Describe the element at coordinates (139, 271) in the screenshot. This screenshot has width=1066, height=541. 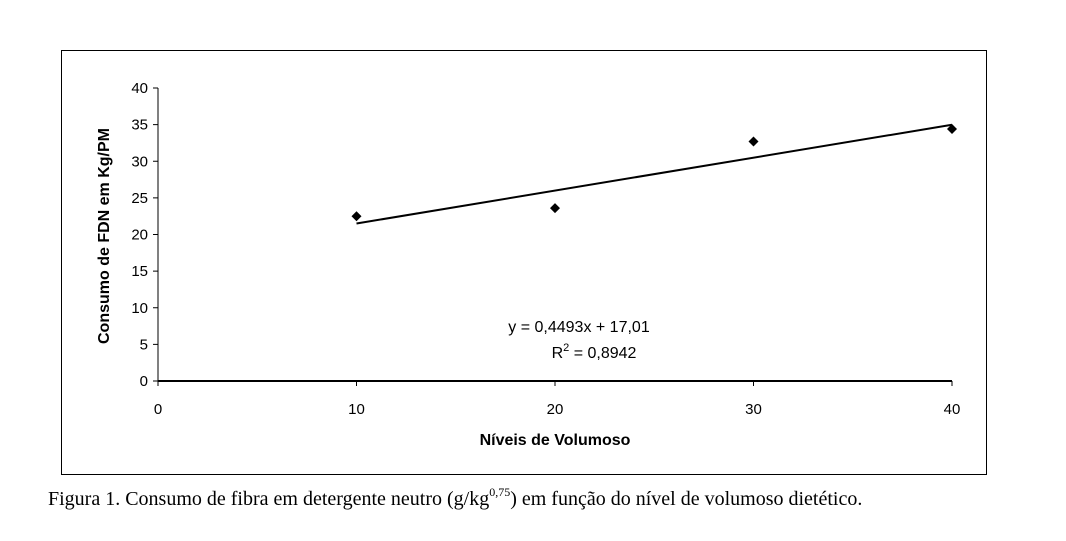
I see `y-tick-label: 15` at that location.